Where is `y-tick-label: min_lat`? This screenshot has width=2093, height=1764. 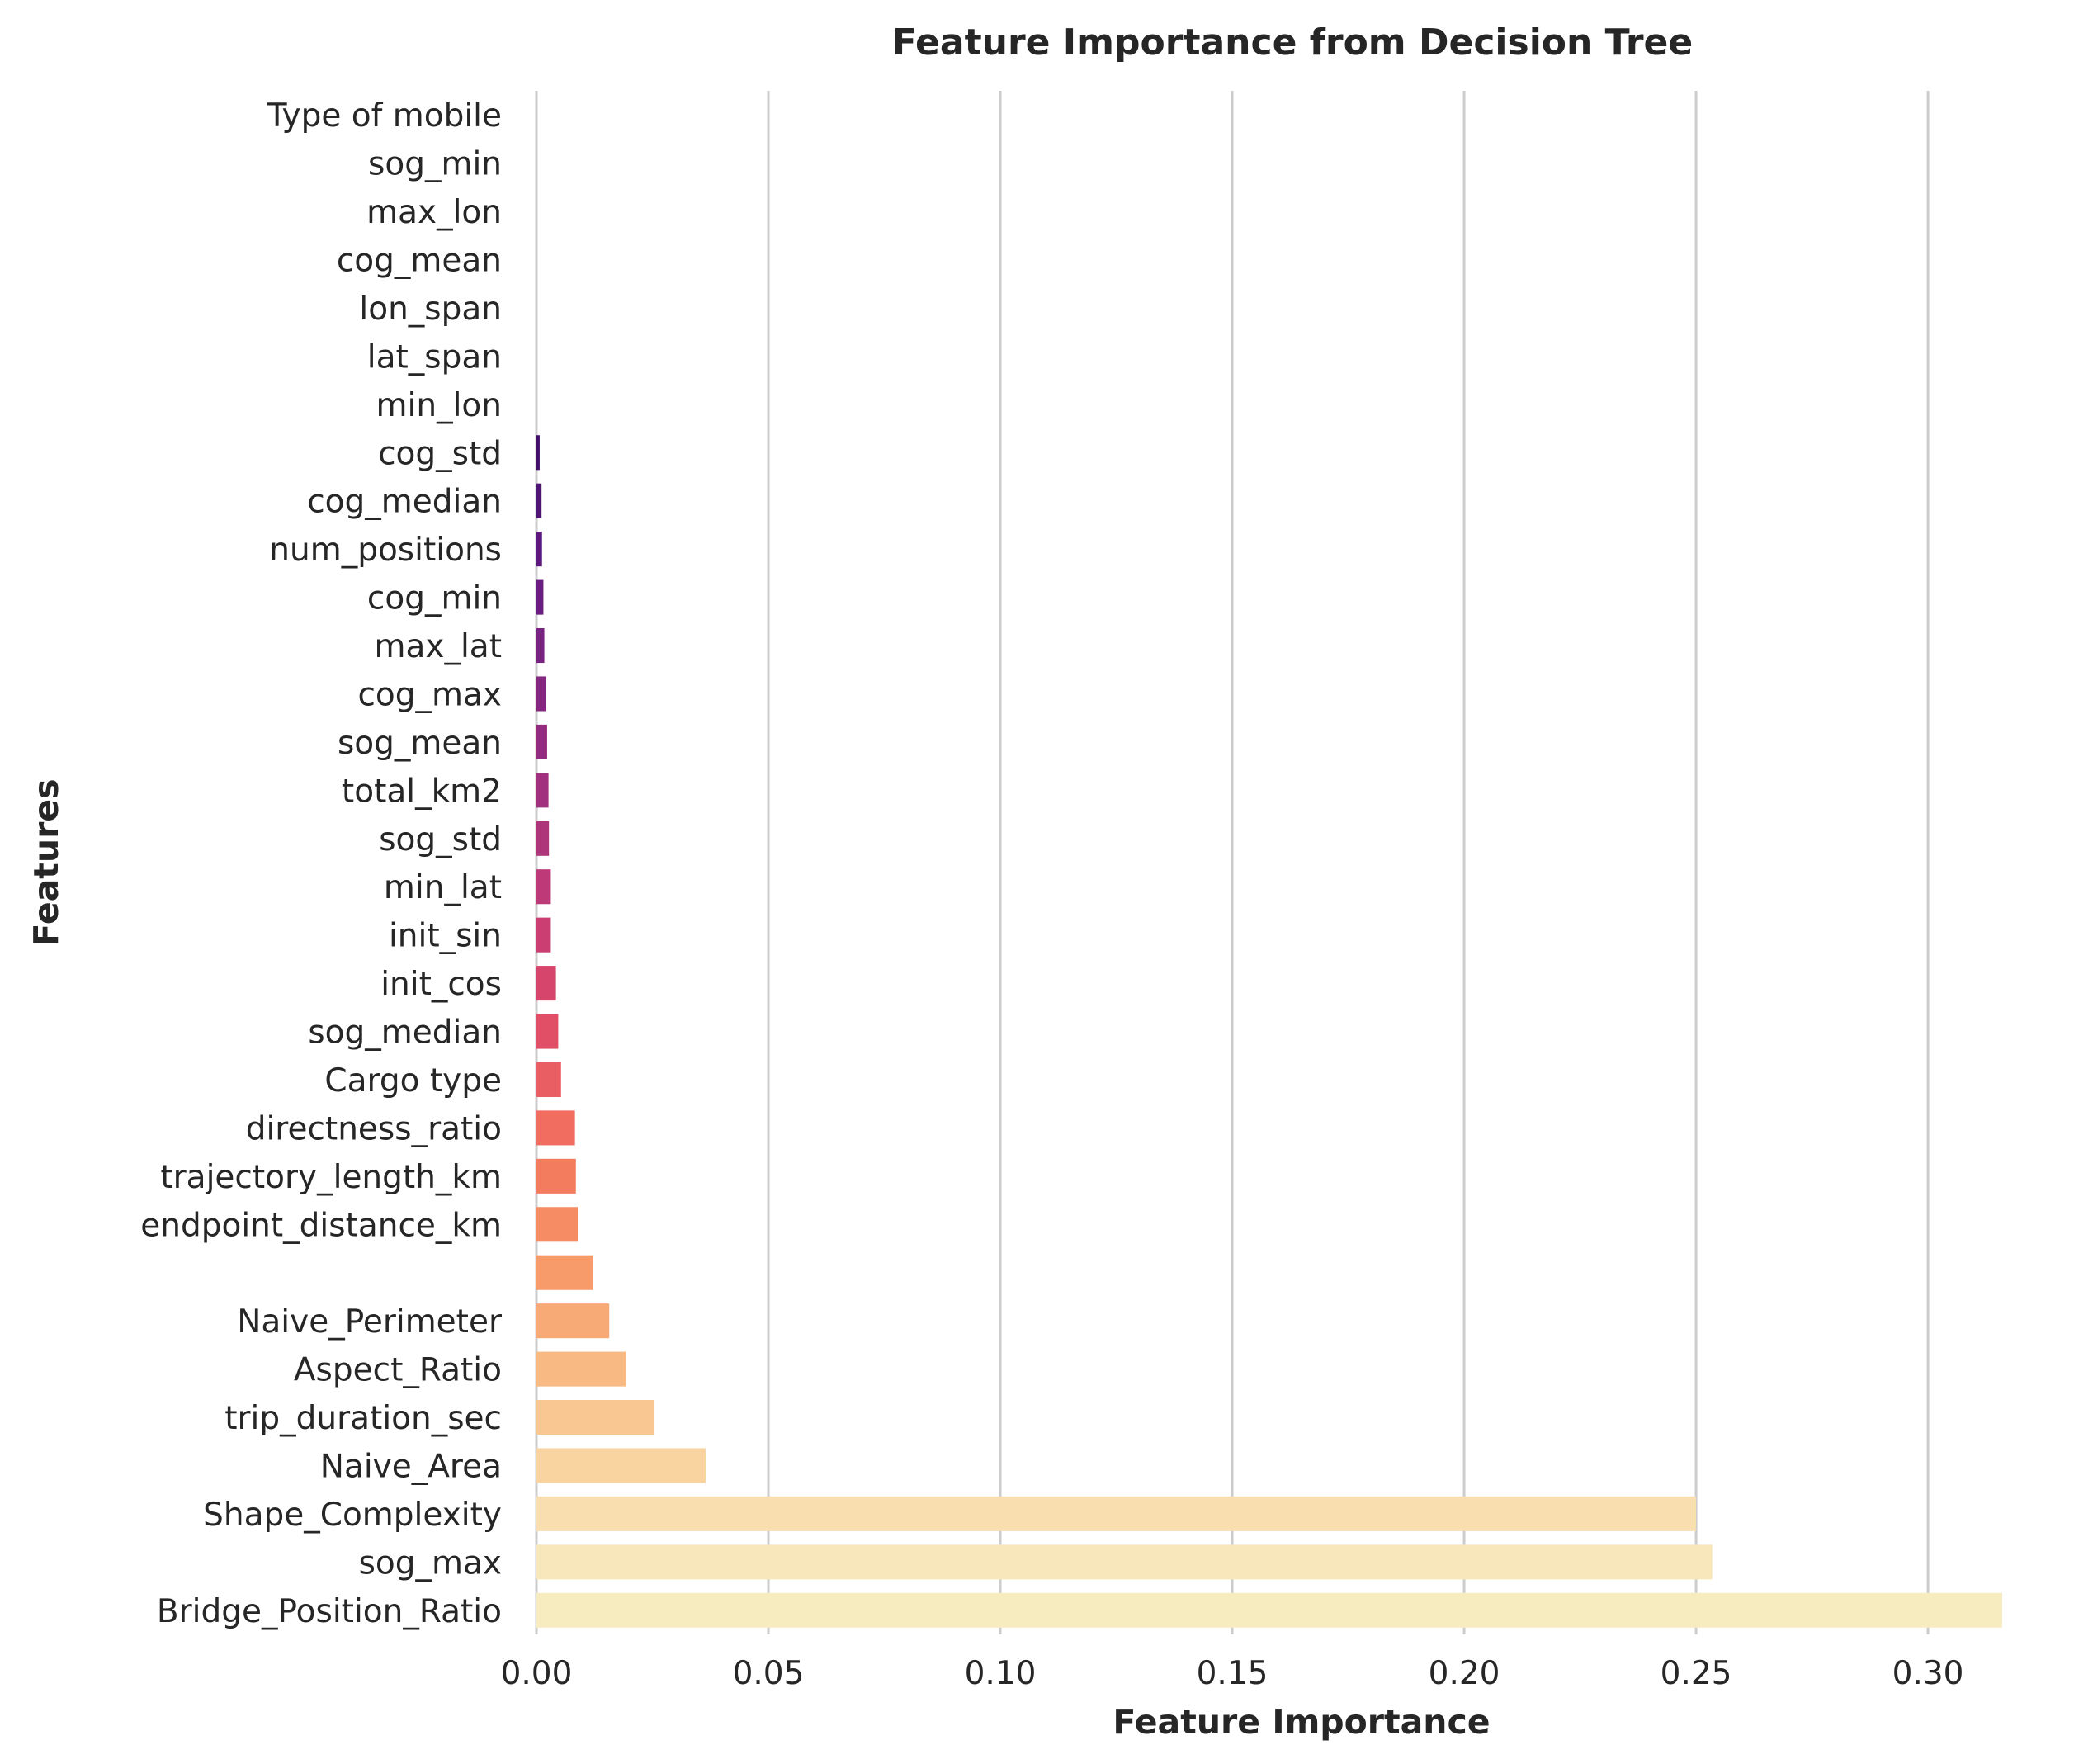 y-tick-label: min_lat is located at coordinates (443, 888).